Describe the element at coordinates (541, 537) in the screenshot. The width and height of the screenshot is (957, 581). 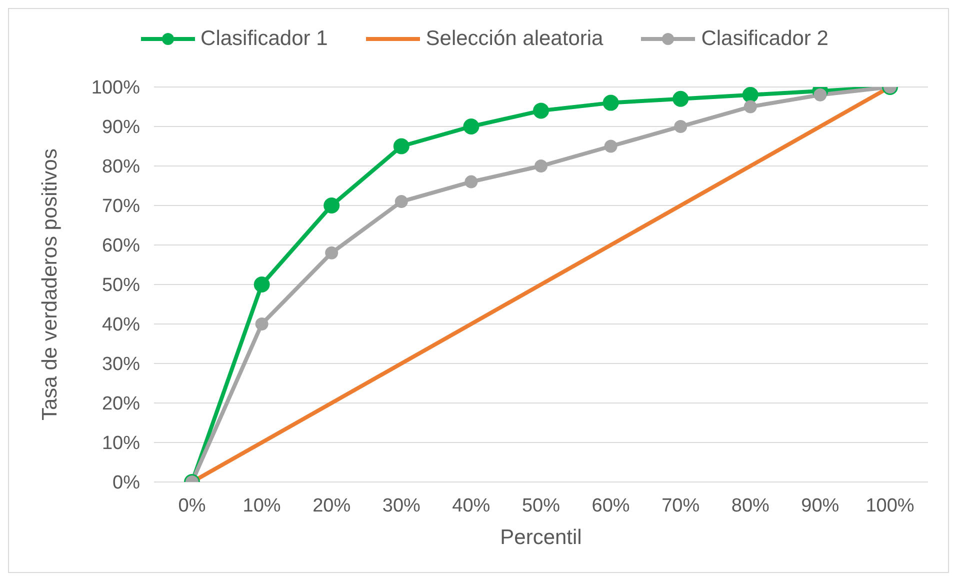
I see `x-axis-title: Percentil` at that location.